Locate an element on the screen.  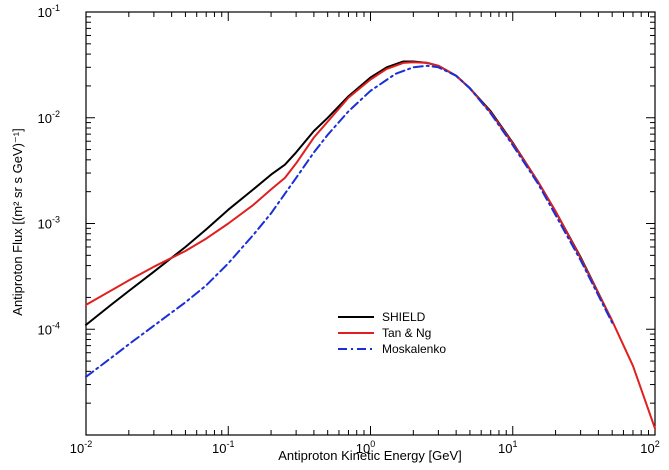
y-tick-label: 10⁻⁴ is located at coordinates (49, 328).